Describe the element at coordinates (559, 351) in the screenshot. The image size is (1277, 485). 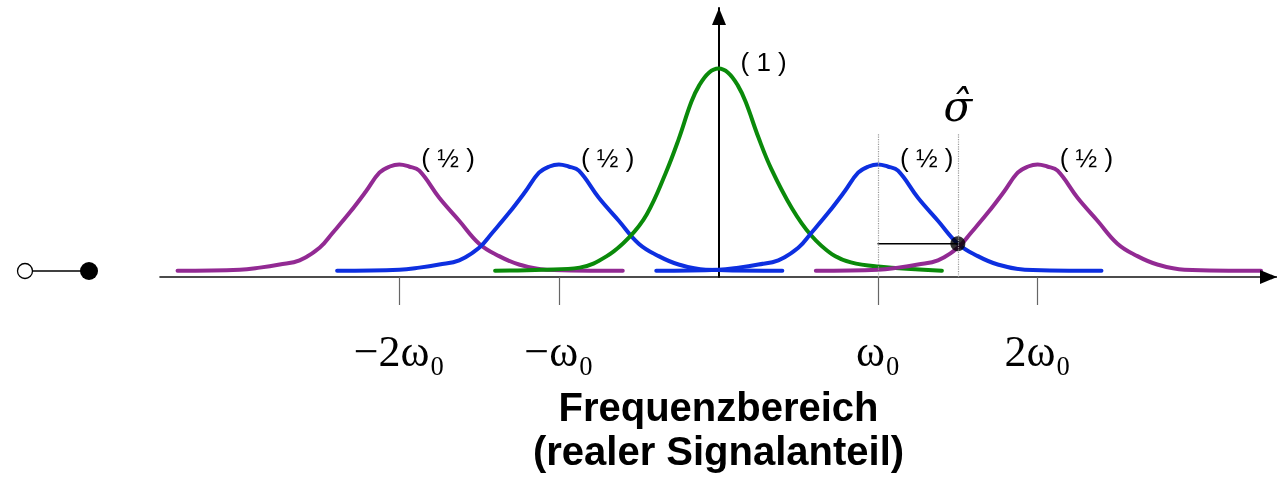
I see `x-tick-label: −ω₀` at that location.